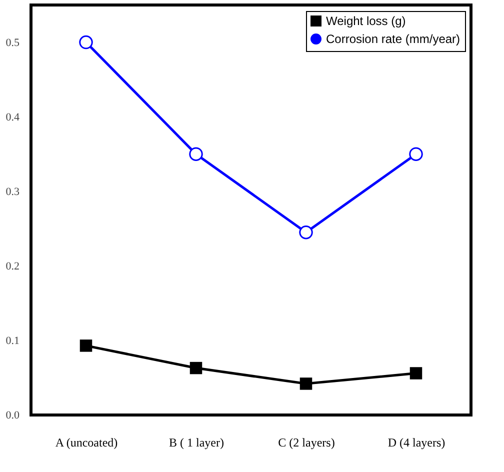 The height and width of the screenshot is (472, 504). Describe the element at coordinates (86, 443) in the screenshot. I see `x-tick-label: A (uncoated)` at that location.